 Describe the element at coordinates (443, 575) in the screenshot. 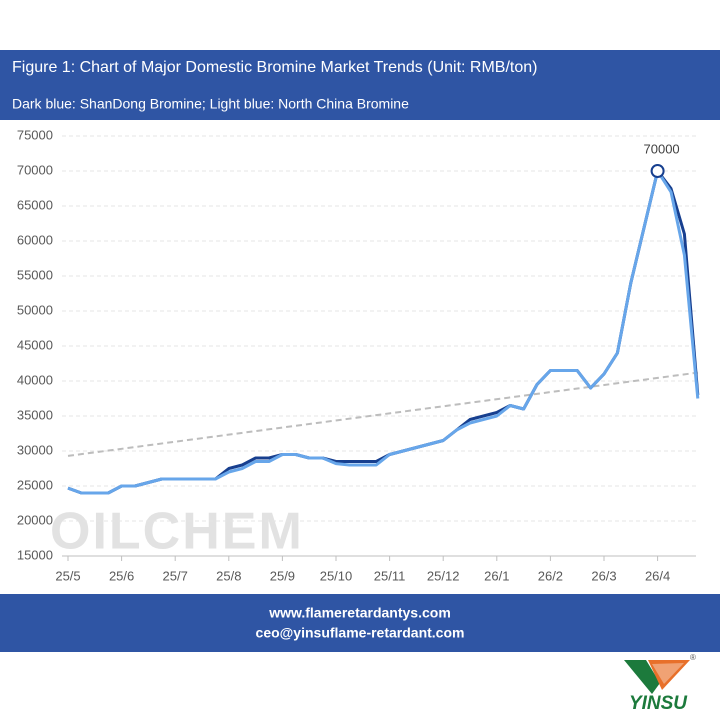

I see `x-tick-label: 25/12` at that location.